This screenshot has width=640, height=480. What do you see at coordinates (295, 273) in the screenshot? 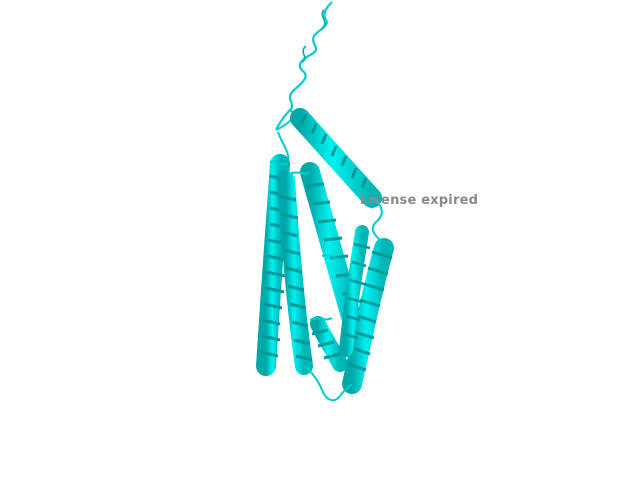
I see `helix-left-inner` at bounding box center [295, 273].